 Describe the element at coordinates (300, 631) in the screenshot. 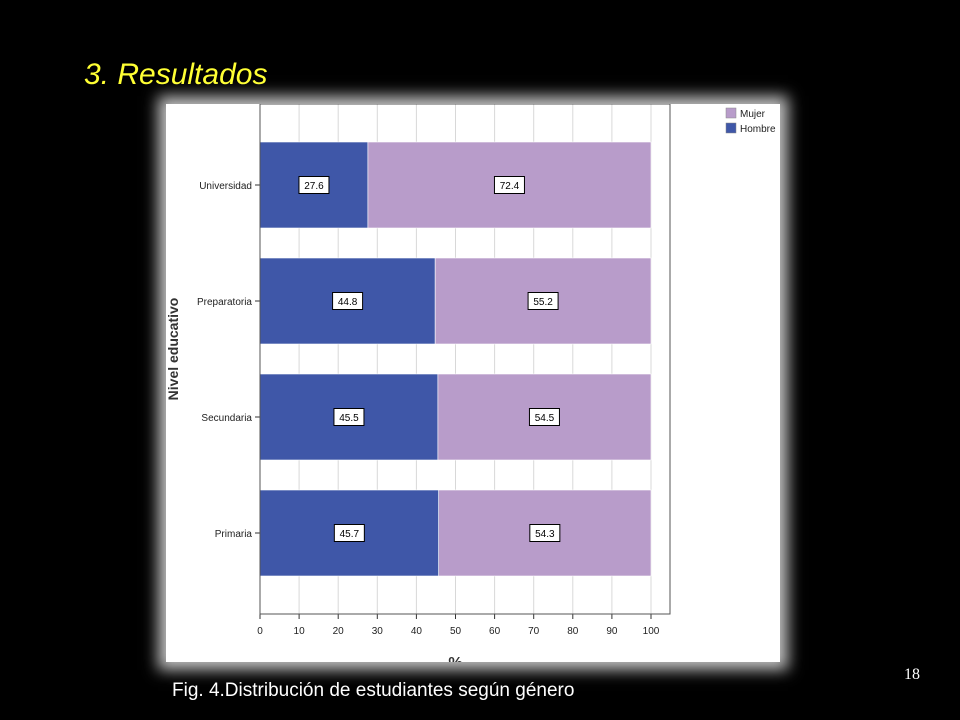

I see `x-tick-label: 10` at that location.